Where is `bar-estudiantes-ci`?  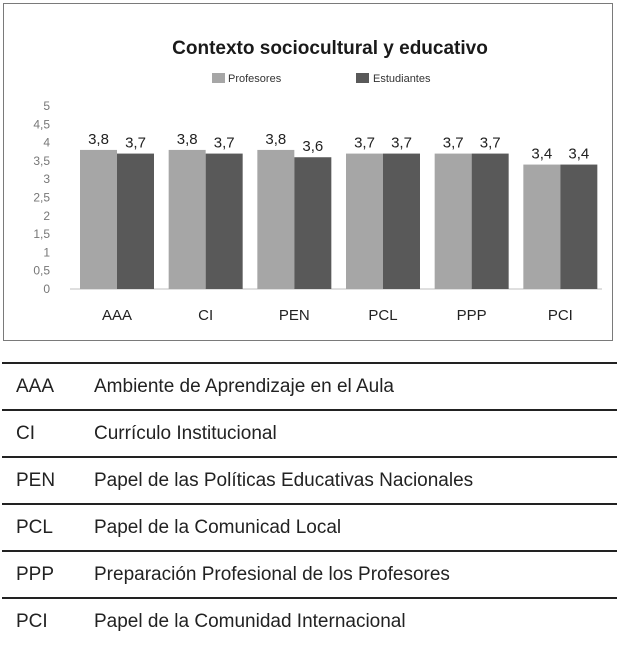
bar-estudiantes-ci is located at coordinates (224, 221).